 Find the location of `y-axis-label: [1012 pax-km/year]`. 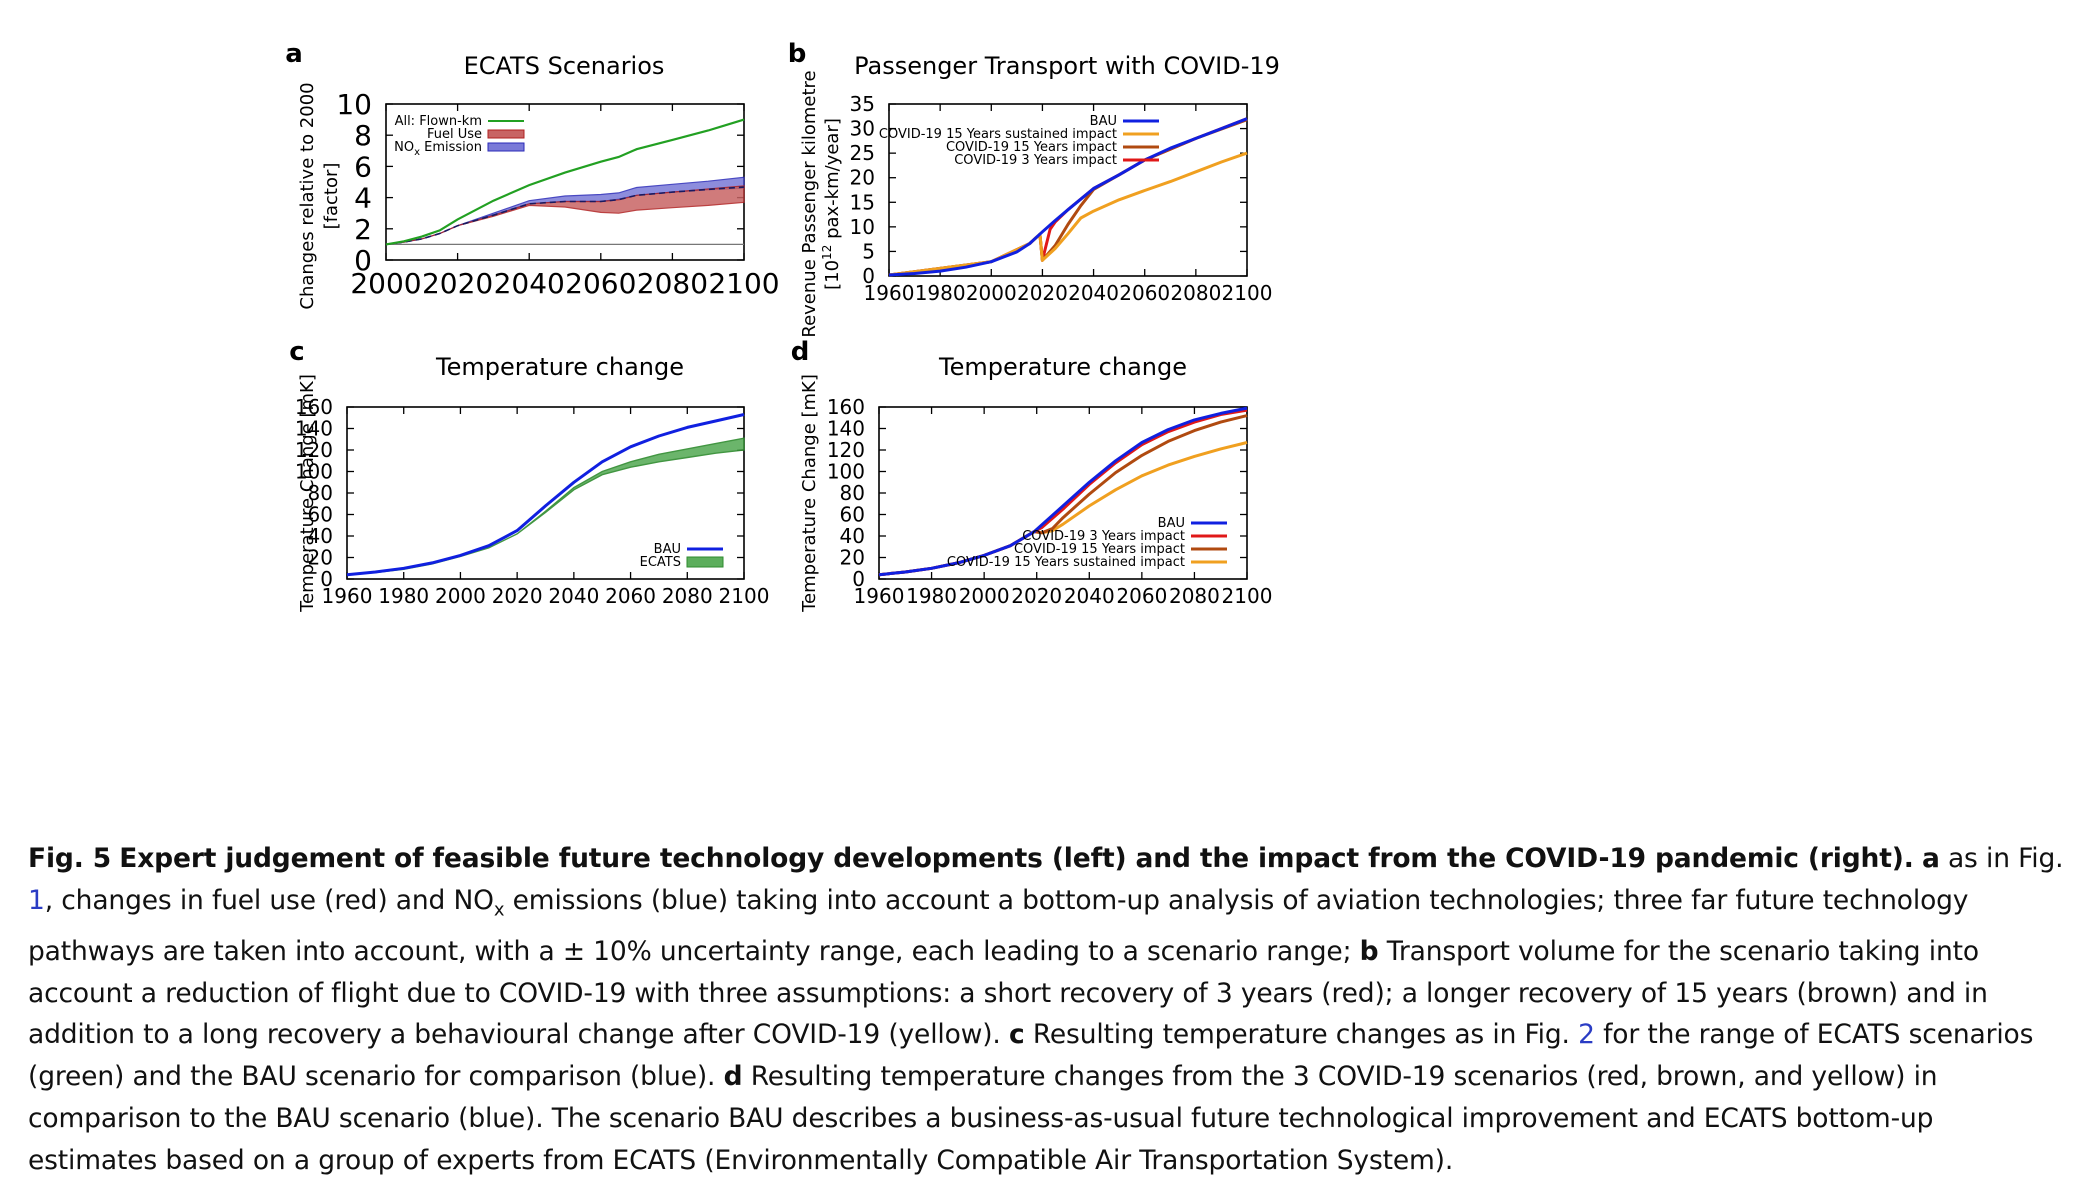

y-axis-label: [1012 pax-km/year] is located at coordinates (831, 204).